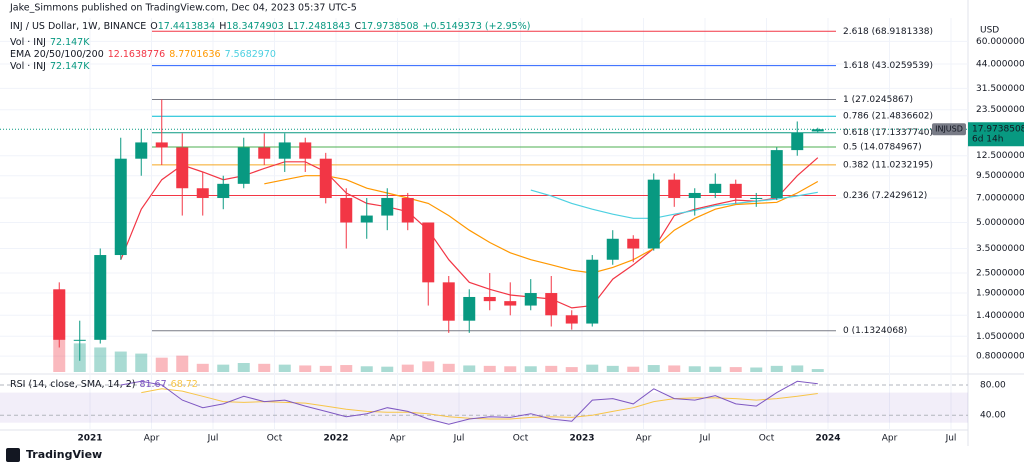 The height and width of the screenshot is (472, 1024). What do you see at coordinates (50, 42) in the screenshot?
I see `legend-line: Vol · INJ 72.147K` at bounding box center [50, 42].